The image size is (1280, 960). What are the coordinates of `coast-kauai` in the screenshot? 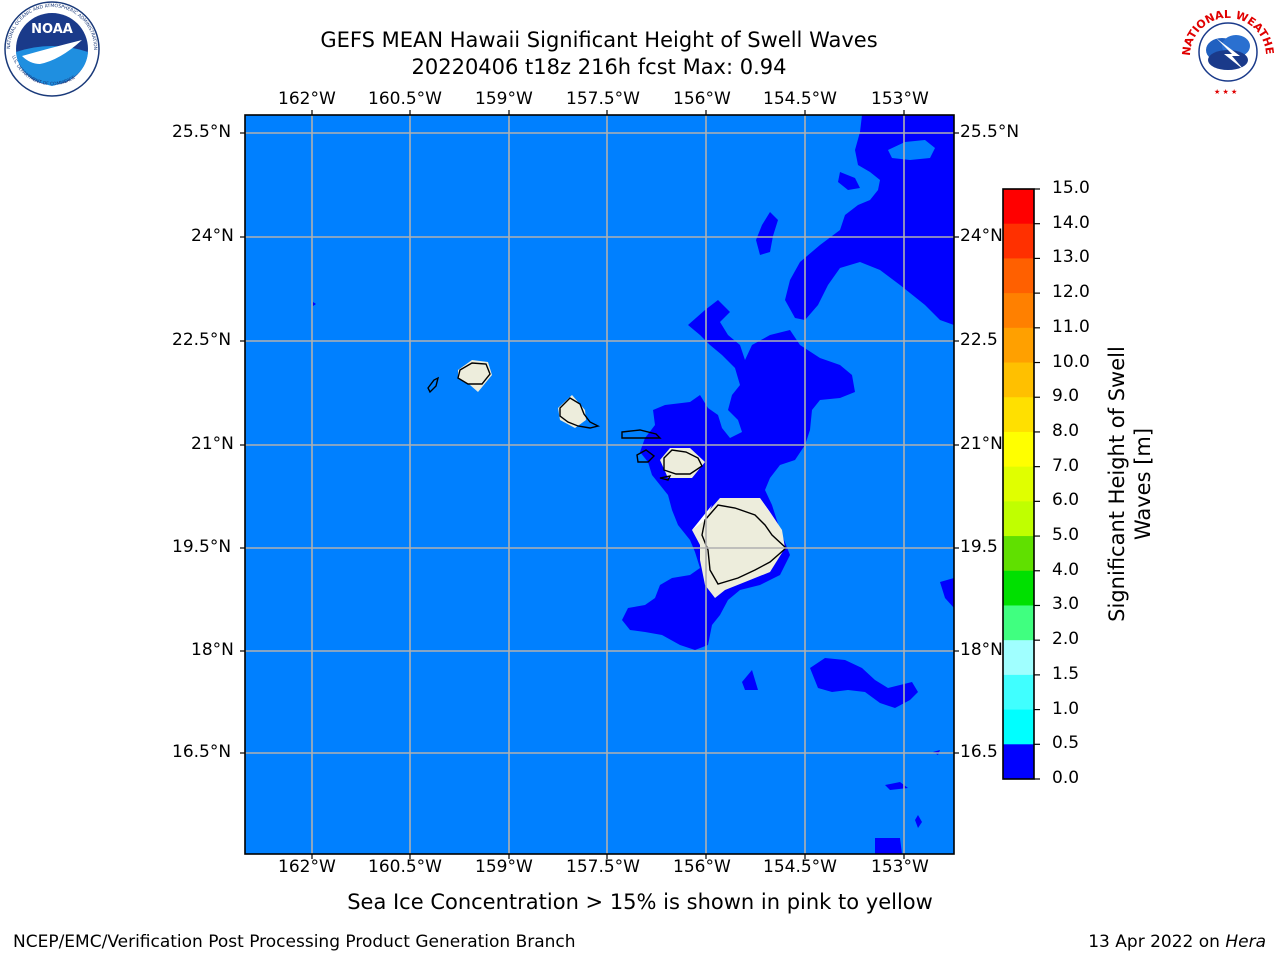 It's located at (474, 373).